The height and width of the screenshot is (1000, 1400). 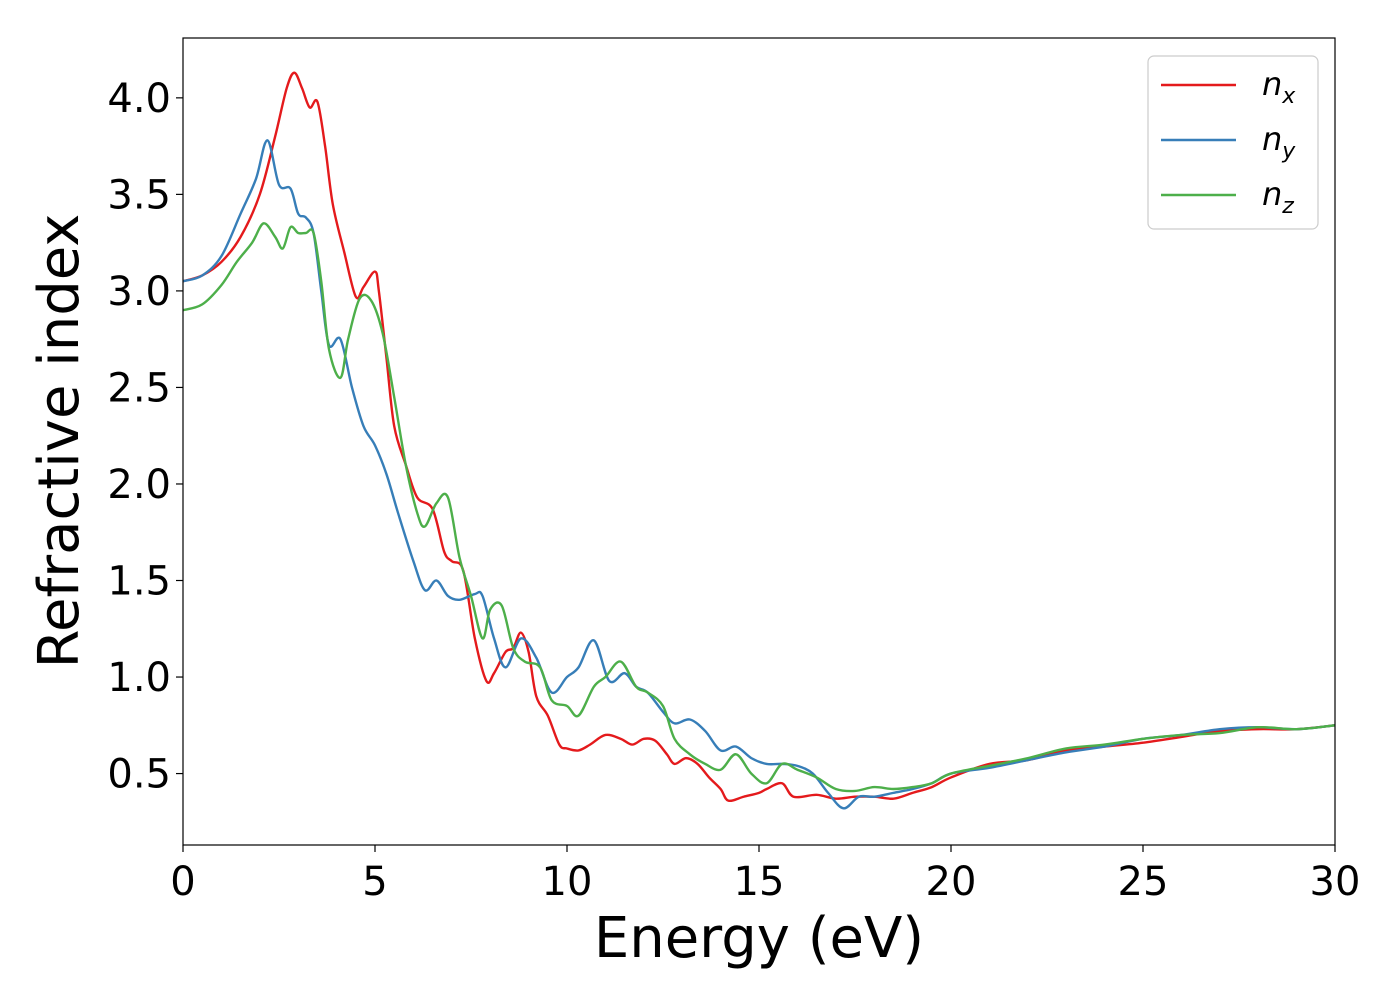 I want to click on legend-label-nz: nz, so click(x=1278, y=197).